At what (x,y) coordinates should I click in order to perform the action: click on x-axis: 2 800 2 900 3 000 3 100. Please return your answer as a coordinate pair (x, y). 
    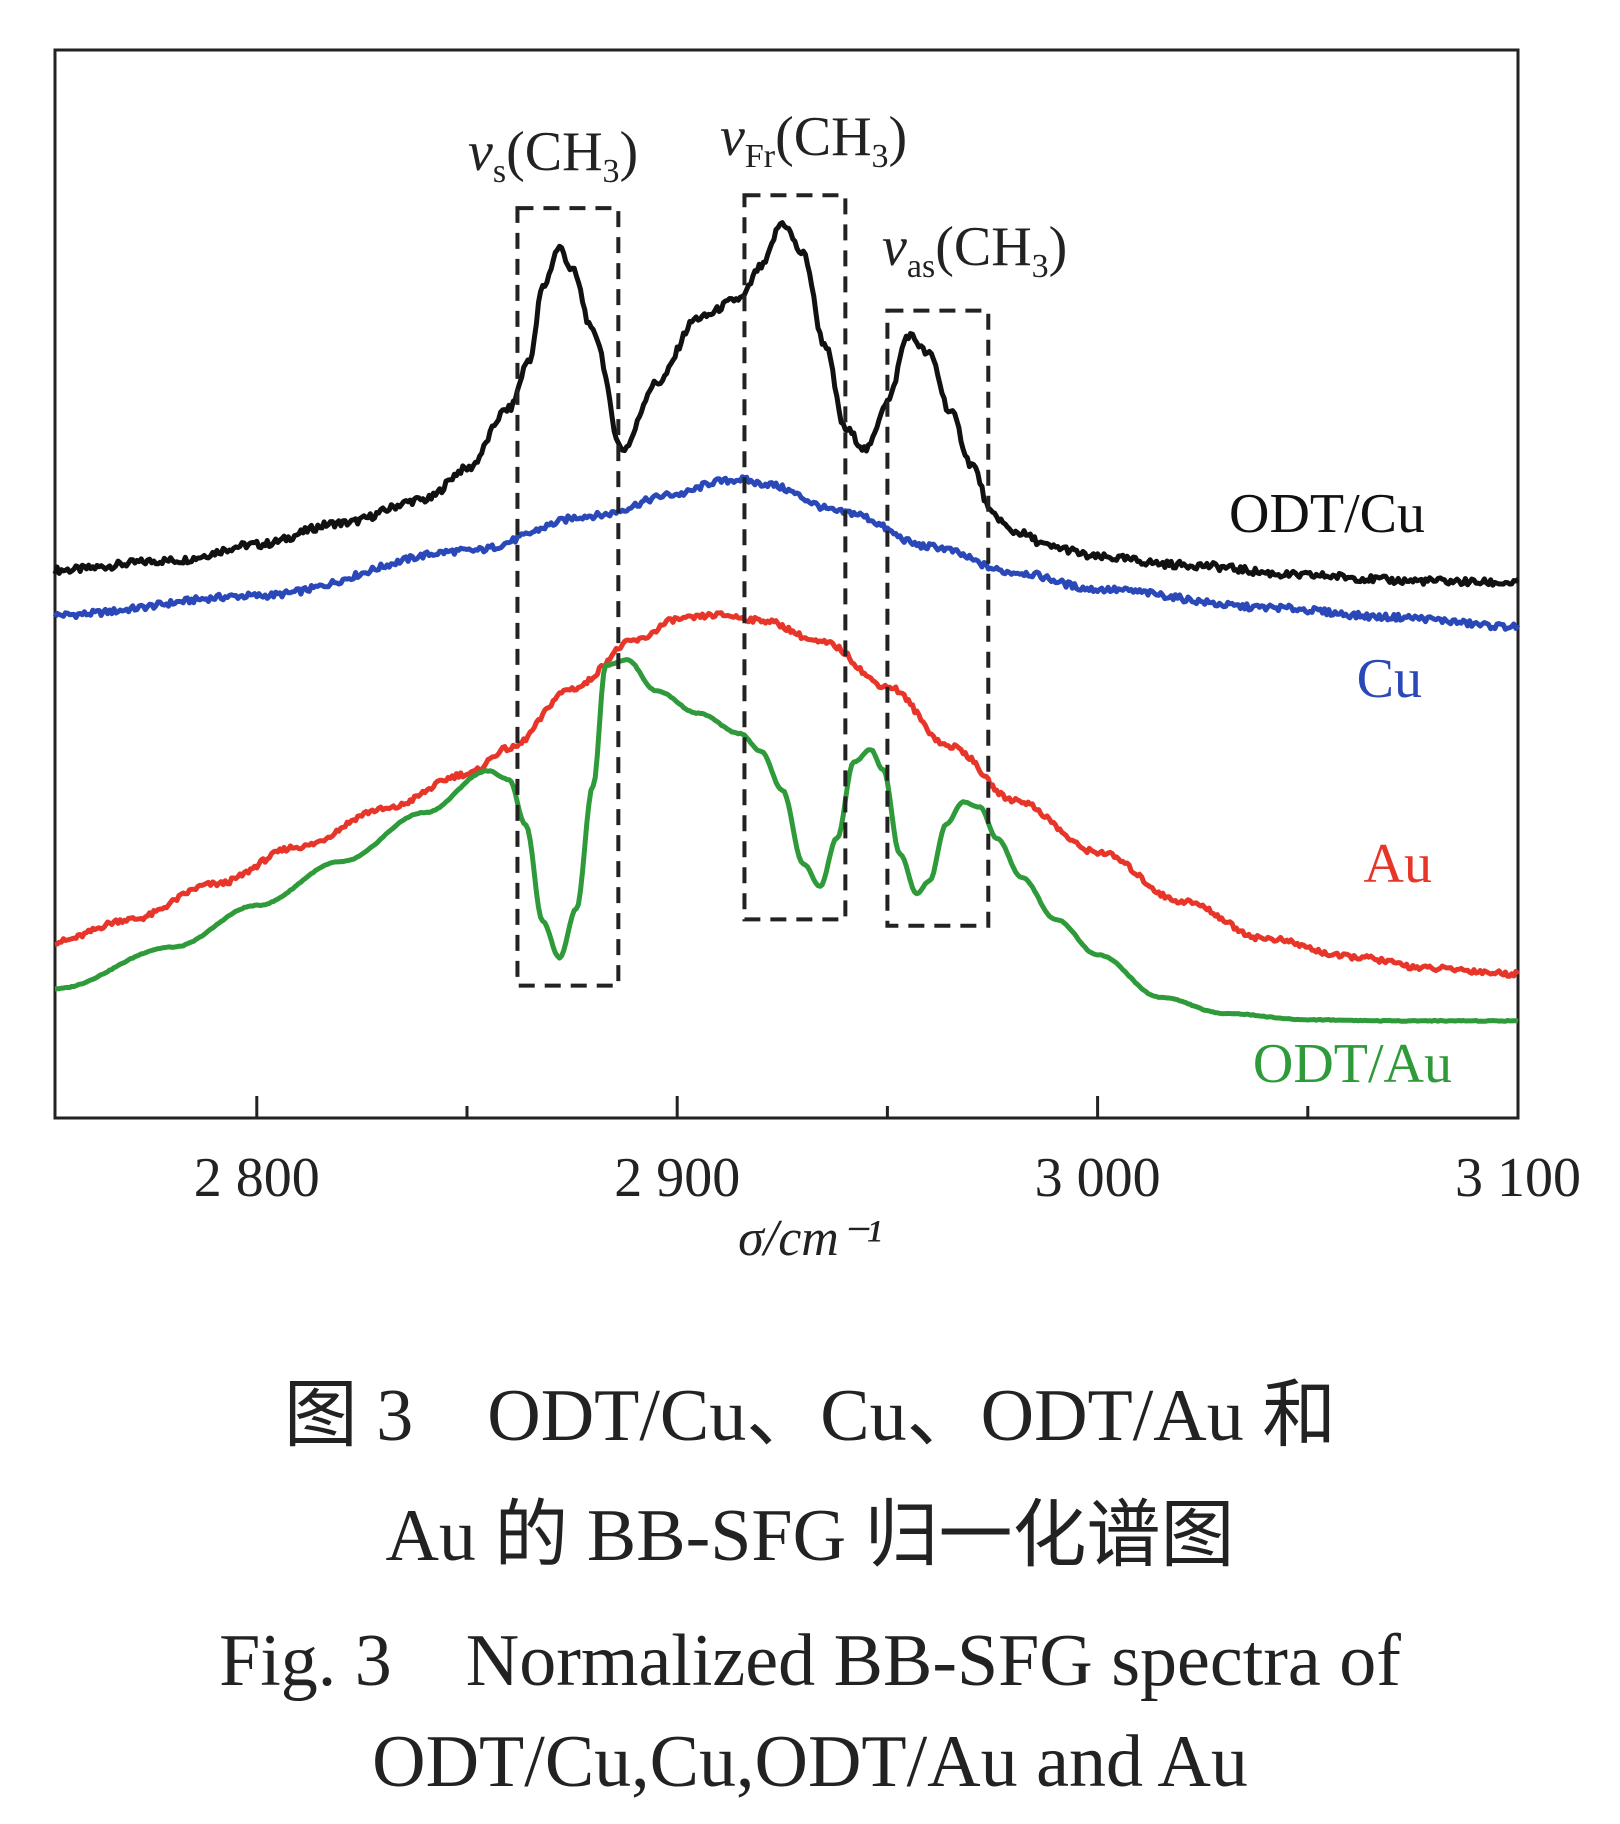
    Looking at the image, I should click on (887, 1152).